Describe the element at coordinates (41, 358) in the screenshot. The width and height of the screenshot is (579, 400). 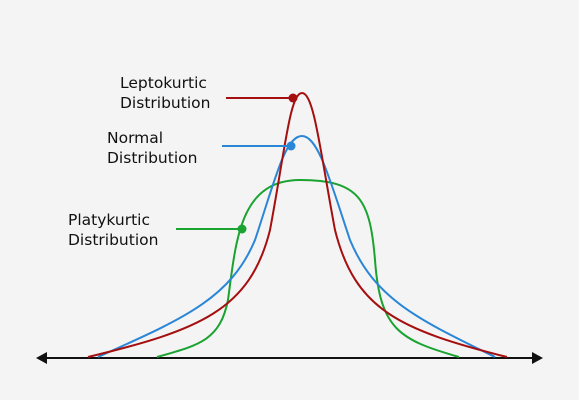
I see `axis-arrow-left` at that location.